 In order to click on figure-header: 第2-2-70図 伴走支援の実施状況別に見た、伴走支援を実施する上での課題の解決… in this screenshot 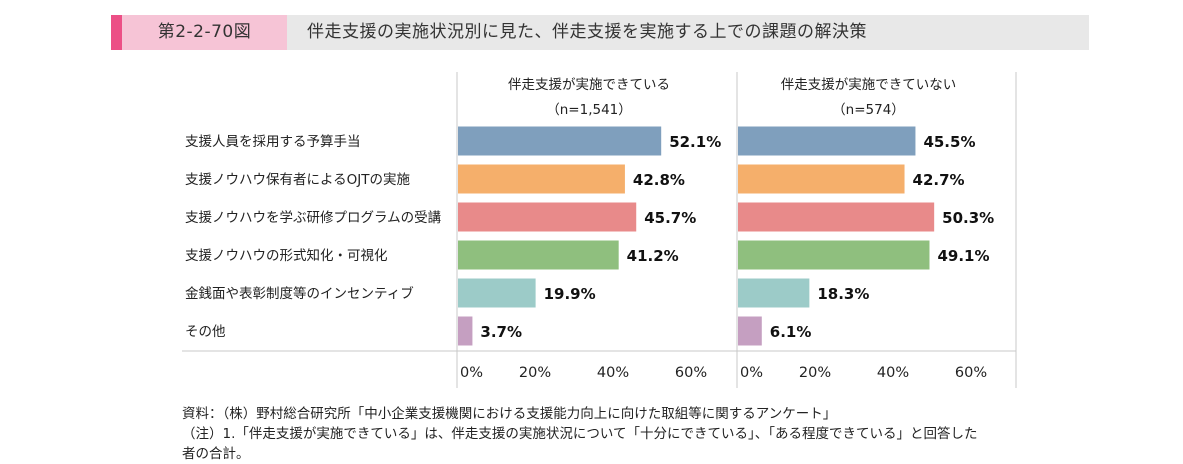, I will do `click(600, 32)`.